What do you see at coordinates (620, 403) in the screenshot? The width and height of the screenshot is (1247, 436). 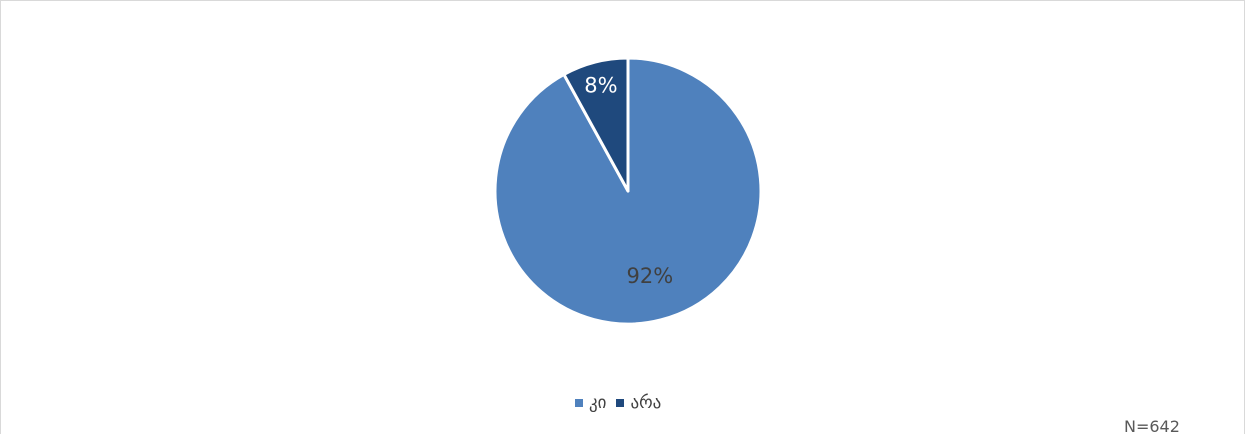 I see `legend-swatch-no` at bounding box center [620, 403].